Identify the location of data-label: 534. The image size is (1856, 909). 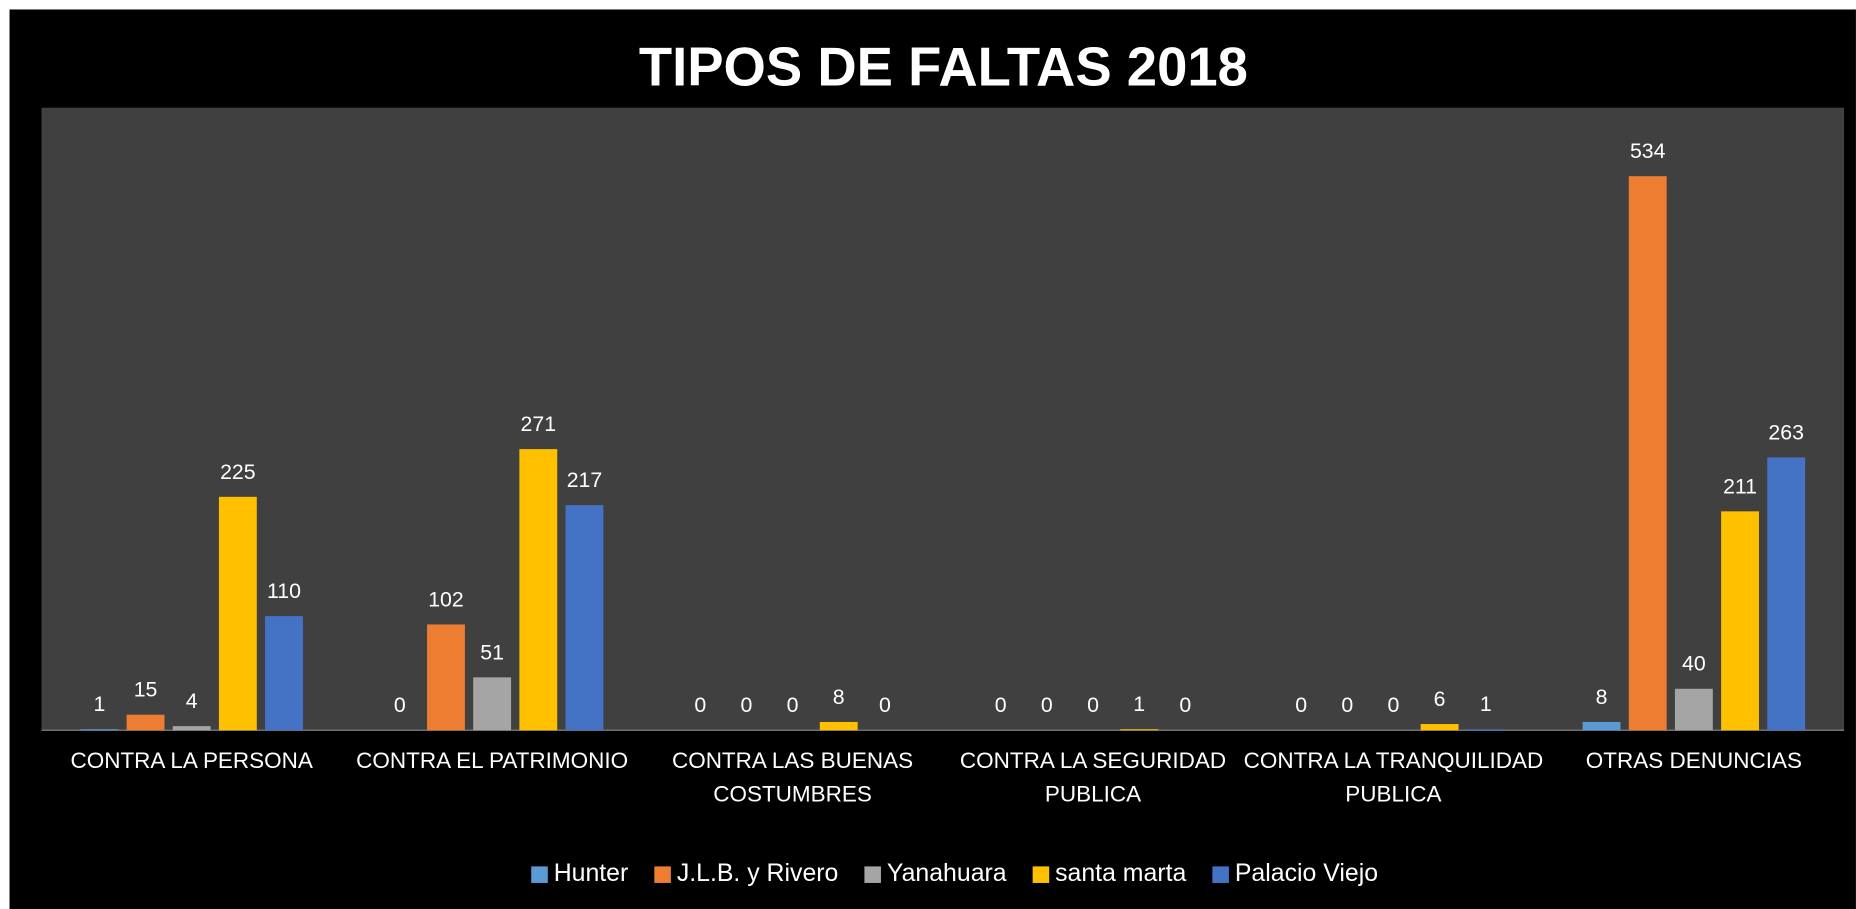
(1648, 151).